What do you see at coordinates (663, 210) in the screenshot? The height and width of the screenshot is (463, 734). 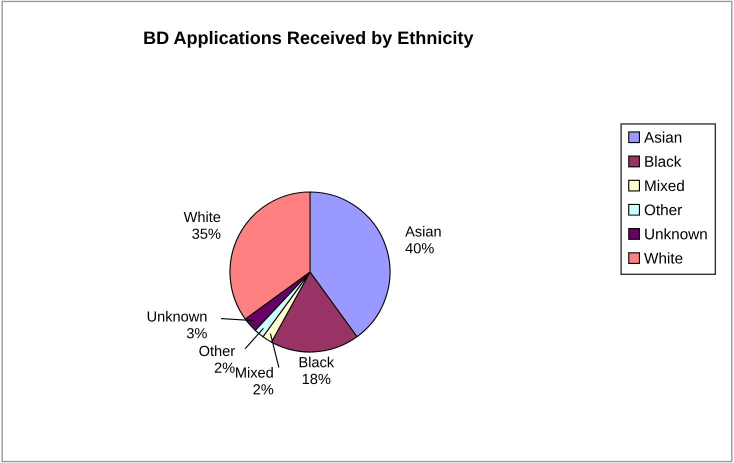 I see `legend-label: Other` at bounding box center [663, 210].